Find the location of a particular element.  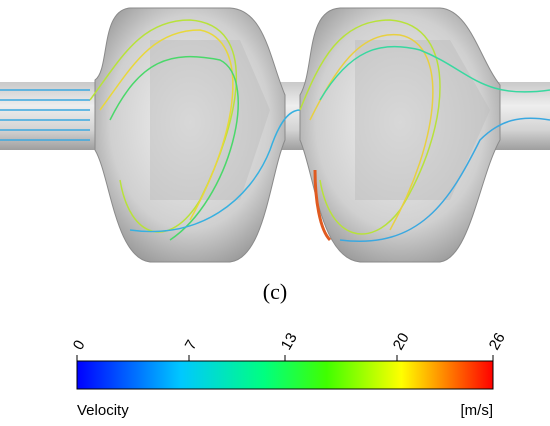

colorbar-unit: [m/s] is located at coordinates (477, 410).